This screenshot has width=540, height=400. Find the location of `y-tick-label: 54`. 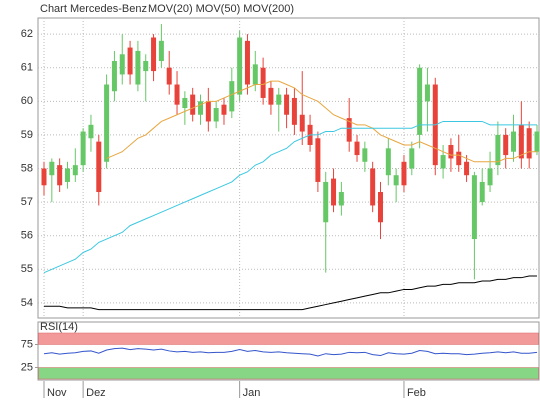

y-tick-label: 54 is located at coordinates (27, 303).